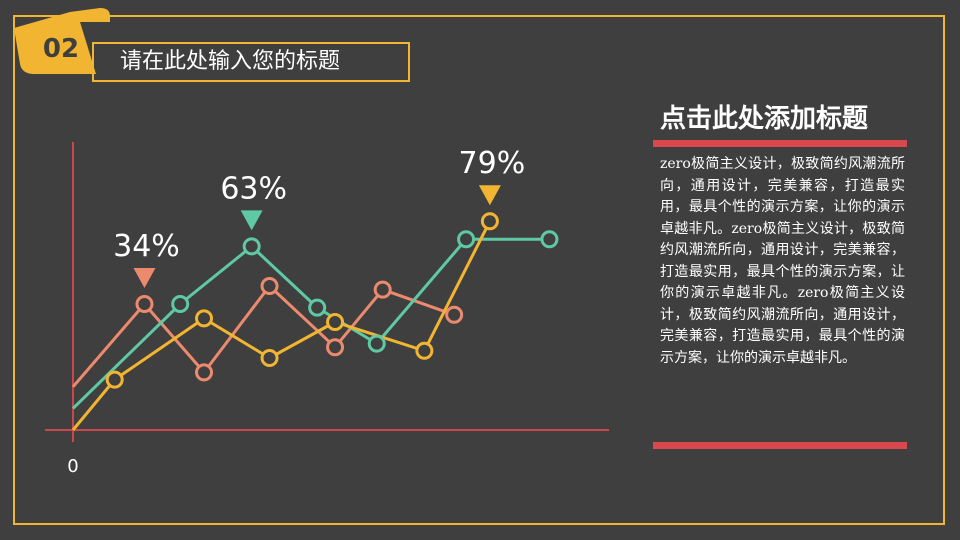  I want to click on side-heading: 点击此处添加标题, so click(764, 119).